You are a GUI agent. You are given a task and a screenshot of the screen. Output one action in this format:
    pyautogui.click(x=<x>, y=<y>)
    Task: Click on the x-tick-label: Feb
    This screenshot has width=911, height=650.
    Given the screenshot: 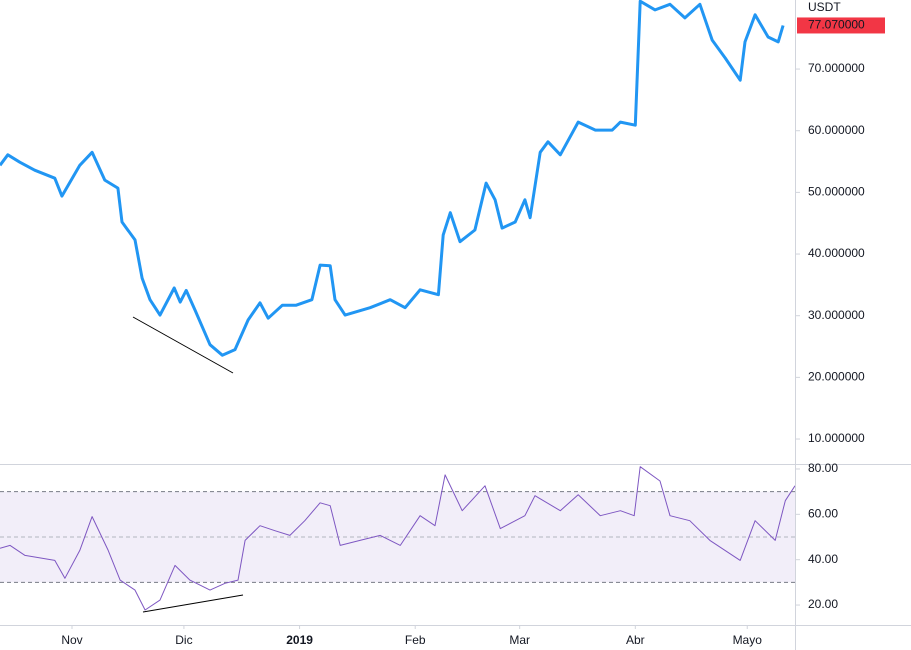 What is the action you would take?
    pyautogui.click(x=415, y=640)
    